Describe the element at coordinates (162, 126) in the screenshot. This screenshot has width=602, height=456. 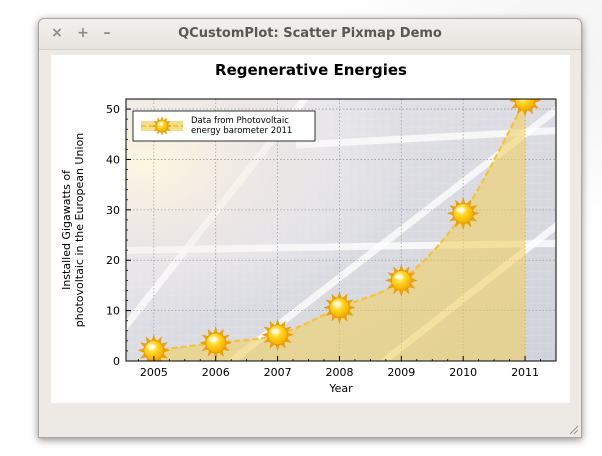
I see `legend-sun-icon` at that location.